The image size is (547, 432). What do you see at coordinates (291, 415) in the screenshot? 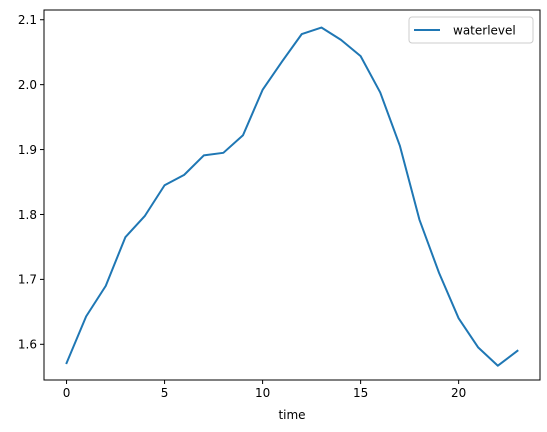
I see `x-axis-label: time` at bounding box center [291, 415].